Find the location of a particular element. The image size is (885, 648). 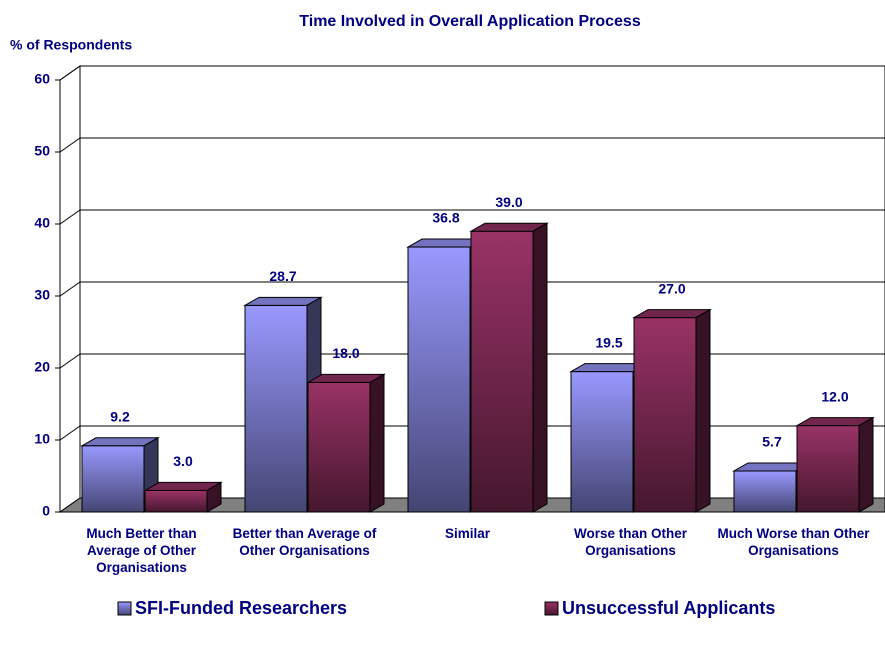

y-tick-label: 40 is located at coordinates (42, 223).